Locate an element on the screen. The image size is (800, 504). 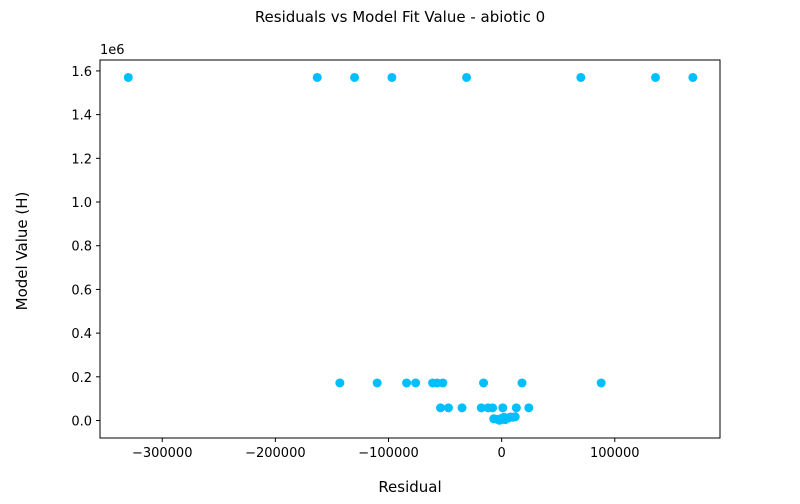
y-tick-label: 1.2 is located at coordinates (81, 159).